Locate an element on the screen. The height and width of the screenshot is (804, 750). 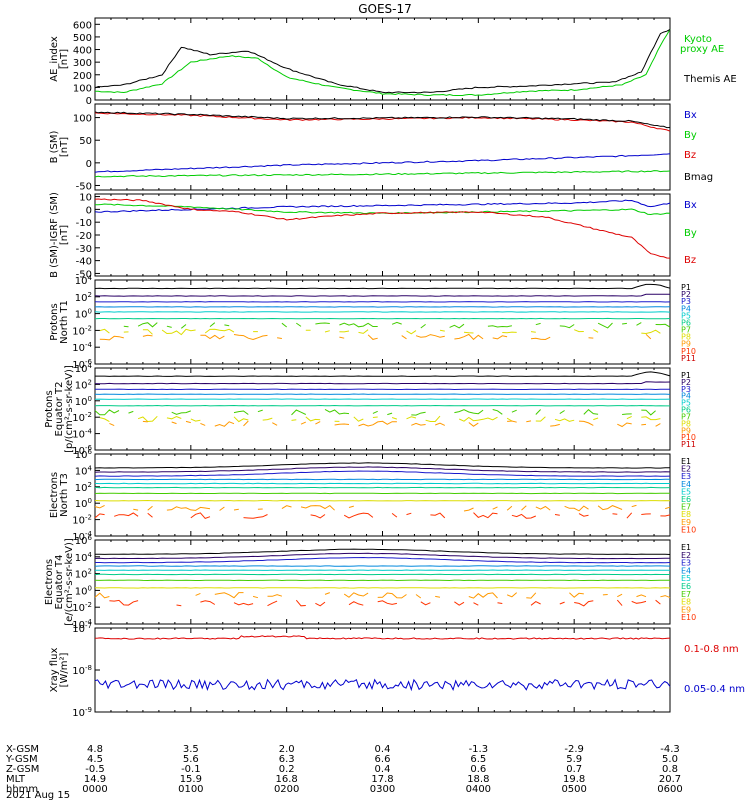
y-tick-label: 300 is located at coordinates (82, 63).